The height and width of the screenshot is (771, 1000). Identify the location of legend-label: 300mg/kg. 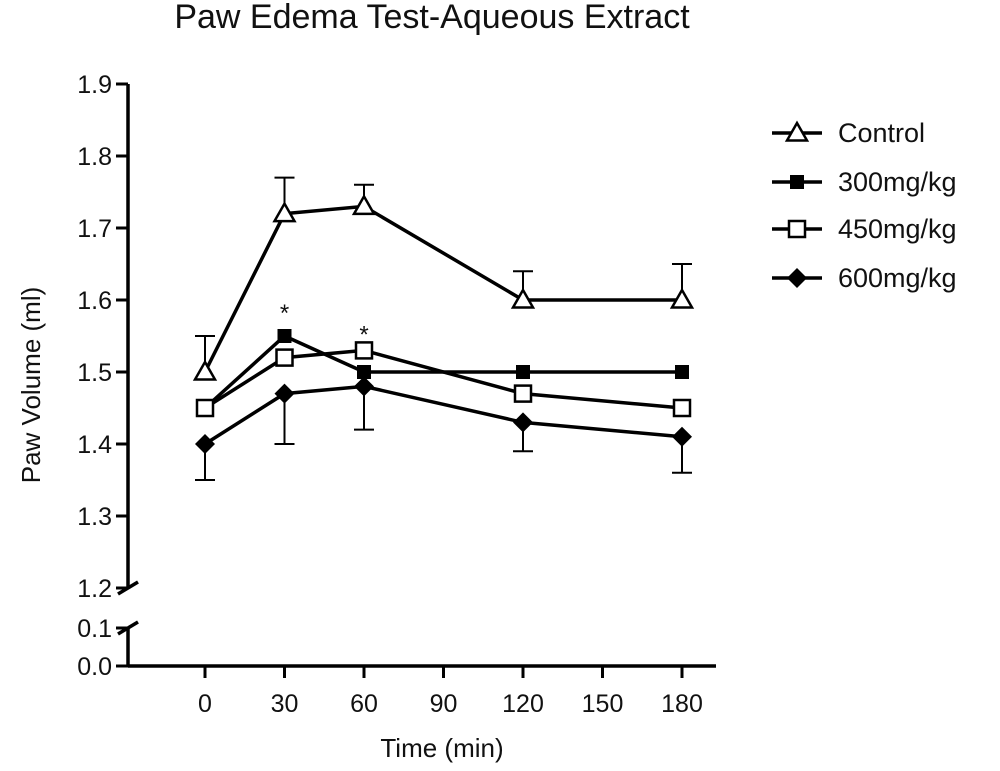
(897, 182).